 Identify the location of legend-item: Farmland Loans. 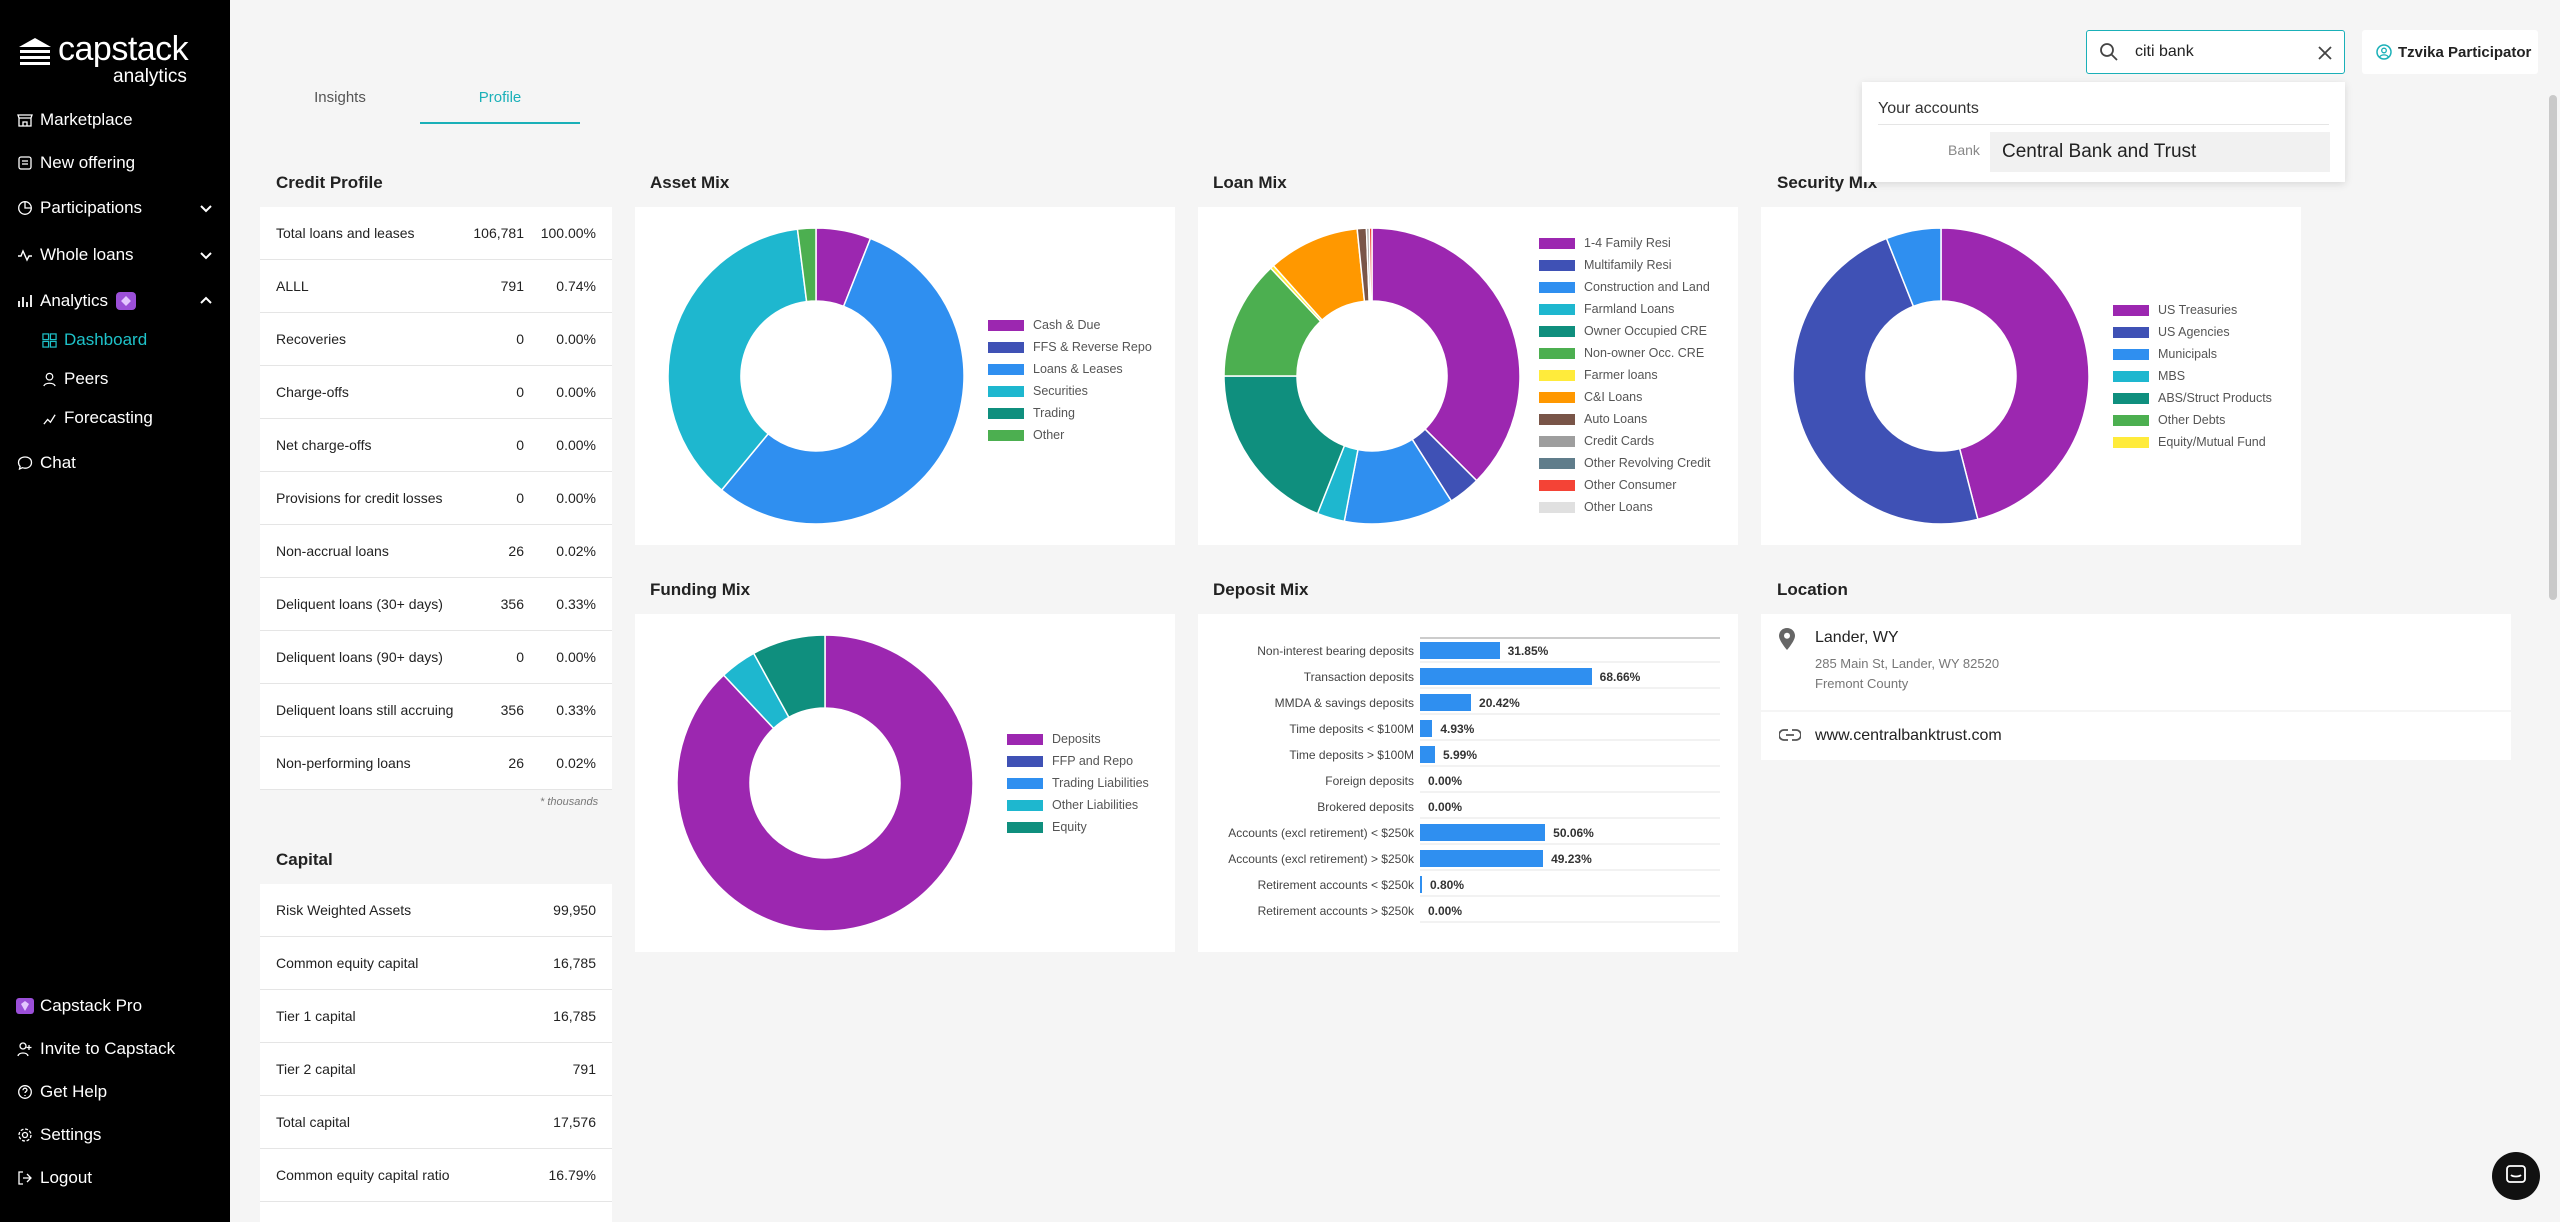
(1624, 309).